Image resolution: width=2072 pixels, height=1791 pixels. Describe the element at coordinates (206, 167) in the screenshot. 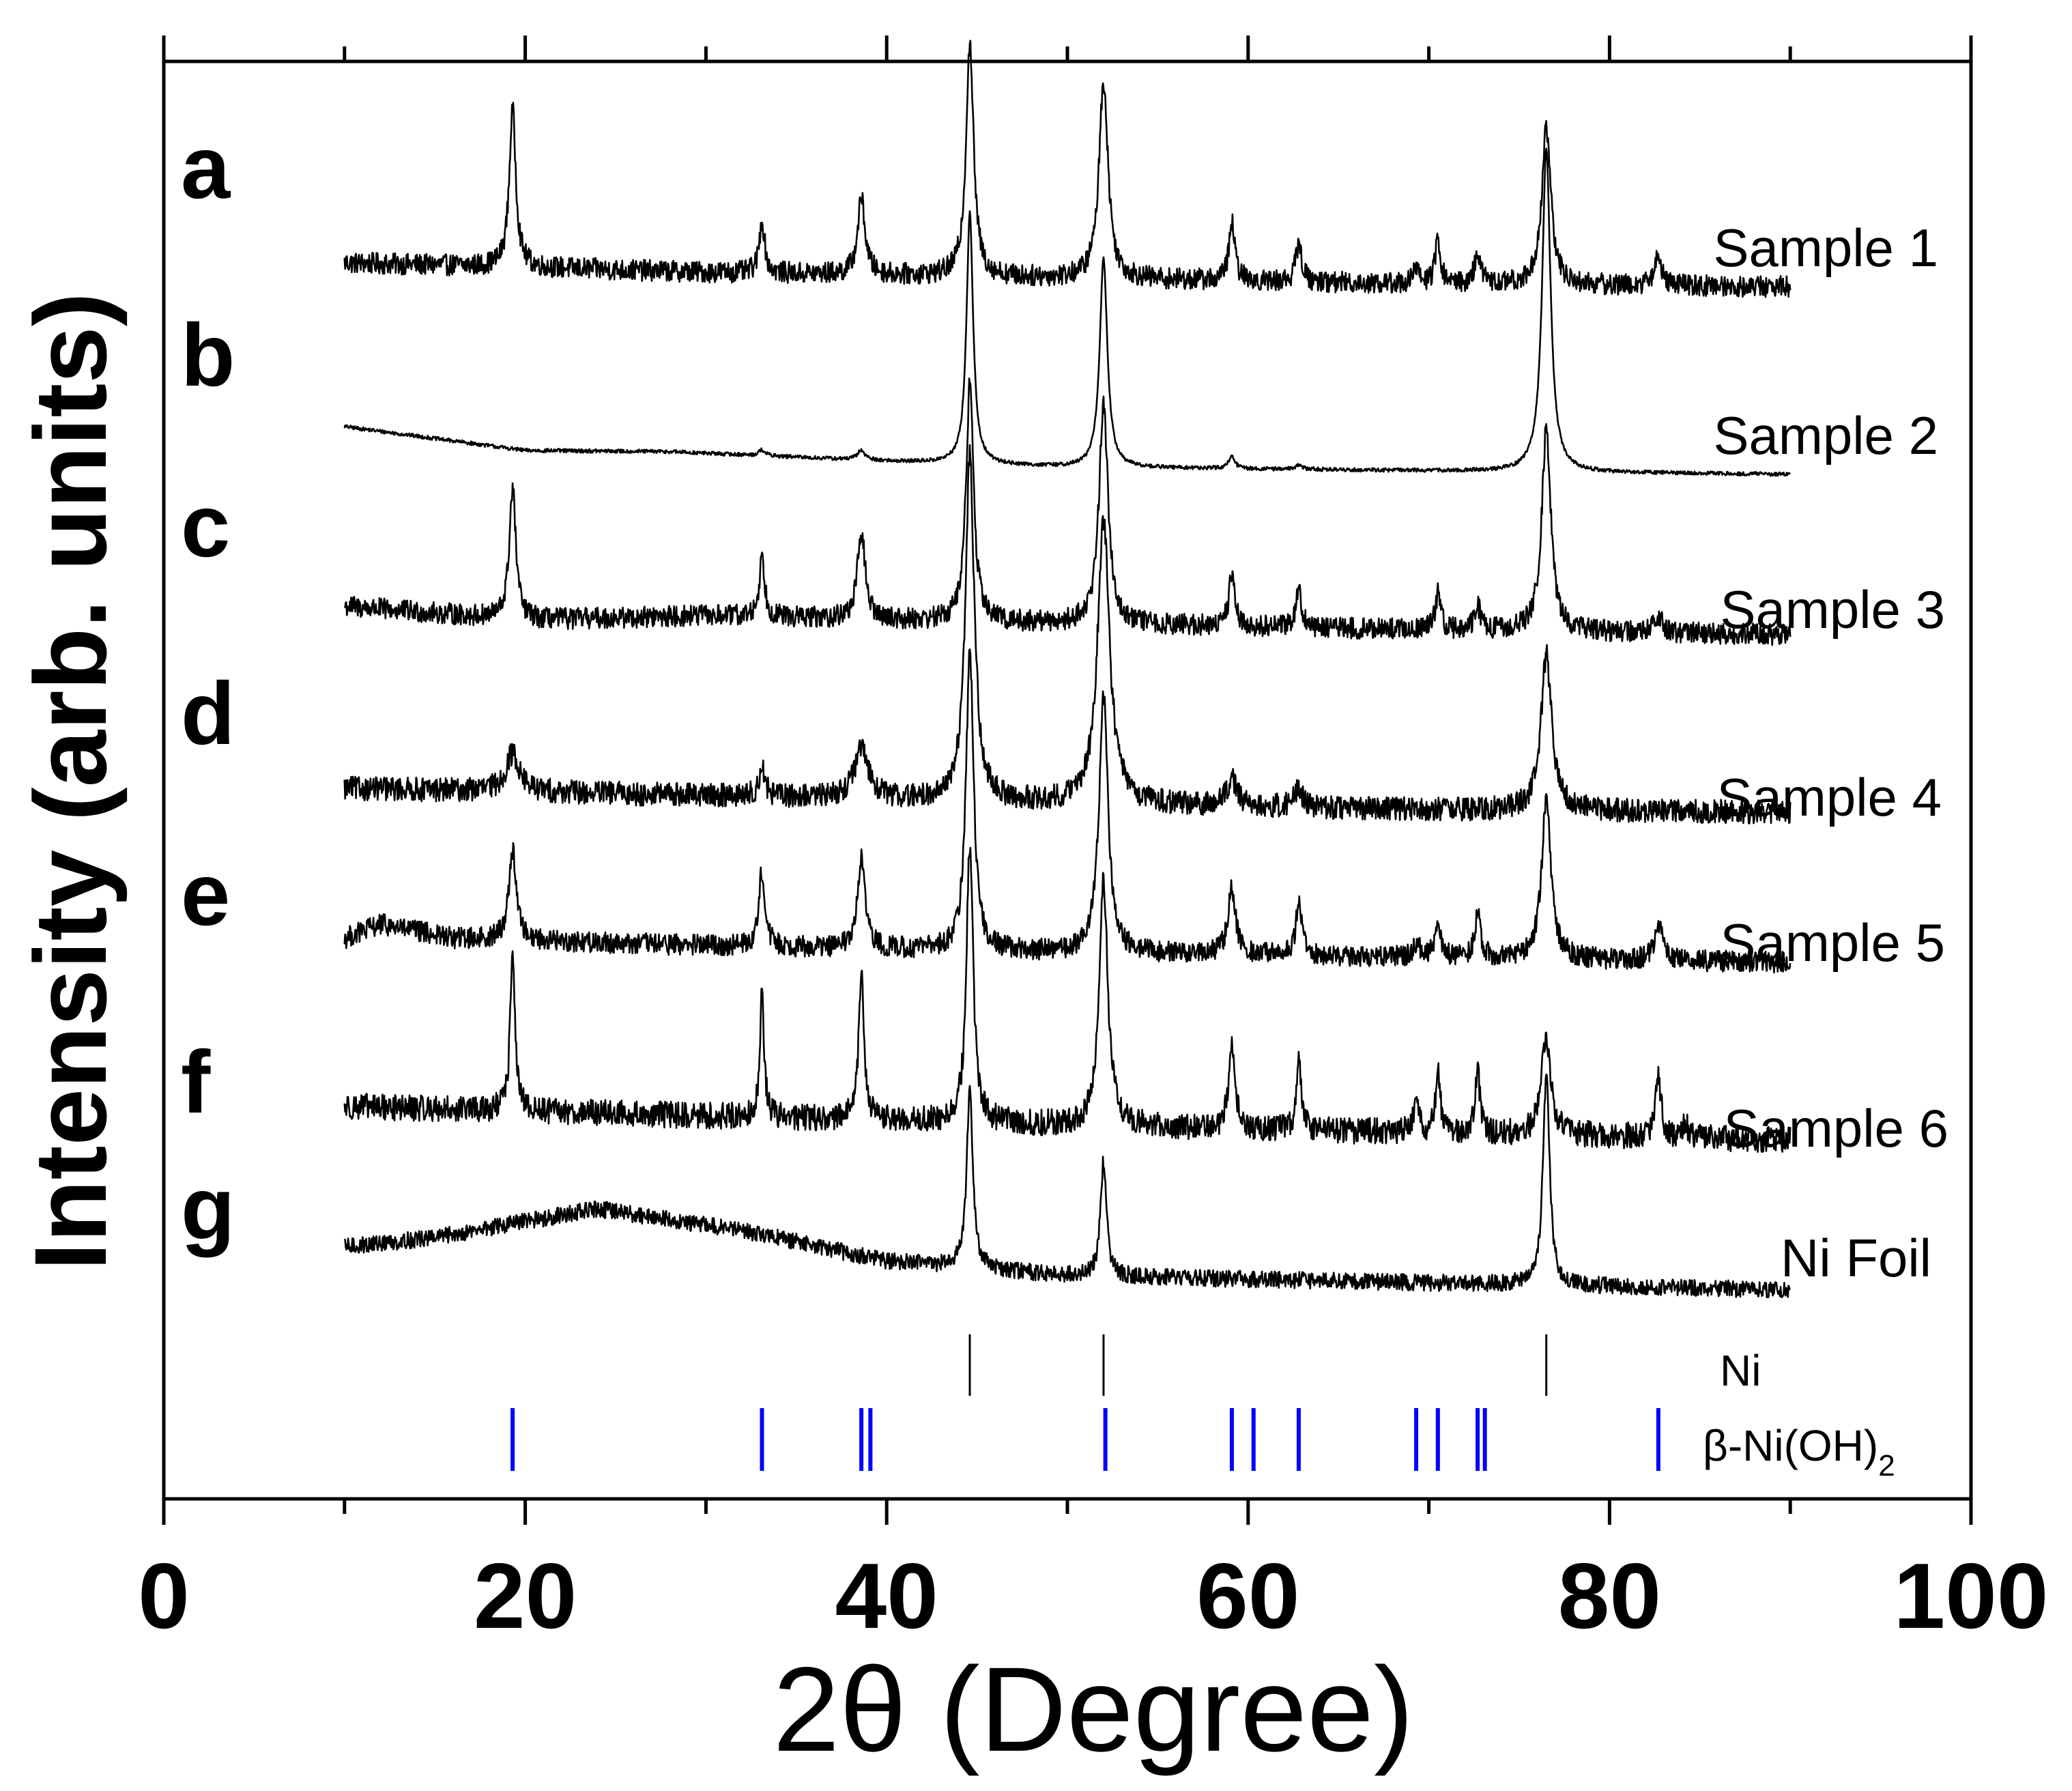

I see `series-letter: a` at that location.